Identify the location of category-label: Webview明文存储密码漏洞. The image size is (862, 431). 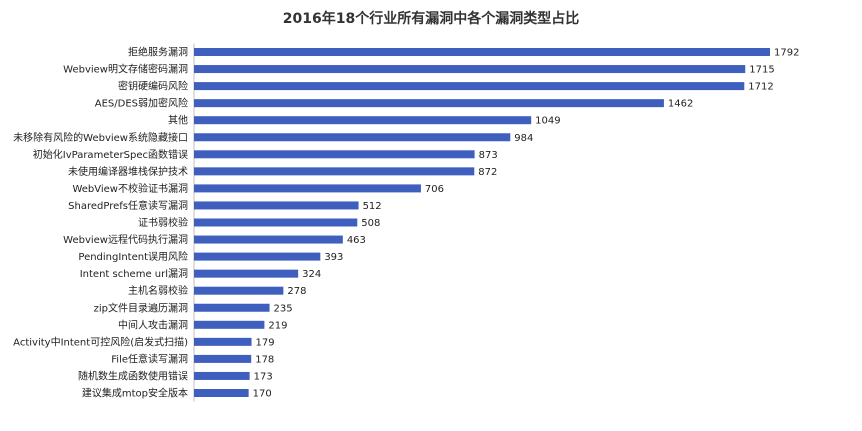
(125, 69).